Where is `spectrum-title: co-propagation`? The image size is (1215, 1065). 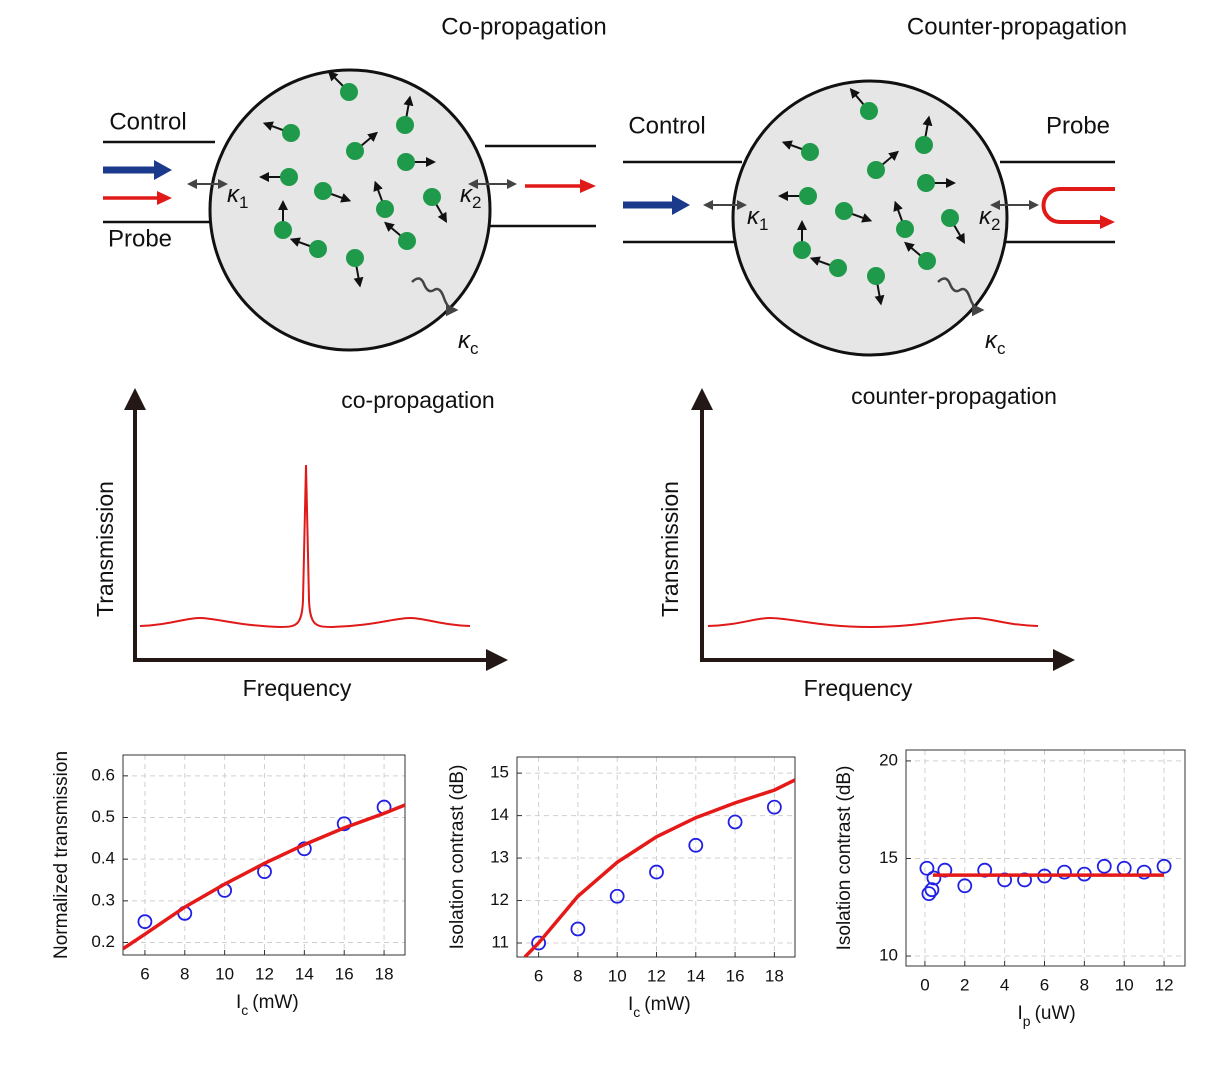
spectrum-title: co-propagation is located at coordinates (417, 400).